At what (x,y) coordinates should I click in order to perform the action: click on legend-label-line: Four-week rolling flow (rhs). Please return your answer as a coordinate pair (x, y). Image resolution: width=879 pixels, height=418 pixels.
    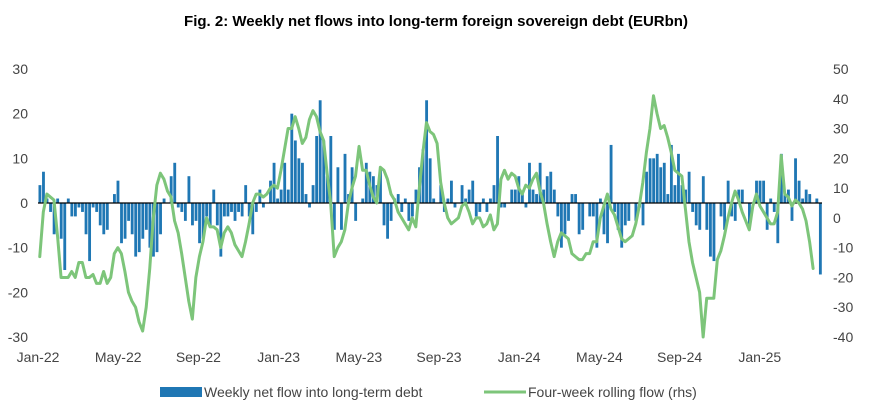
    Looking at the image, I should click on (612, 392).